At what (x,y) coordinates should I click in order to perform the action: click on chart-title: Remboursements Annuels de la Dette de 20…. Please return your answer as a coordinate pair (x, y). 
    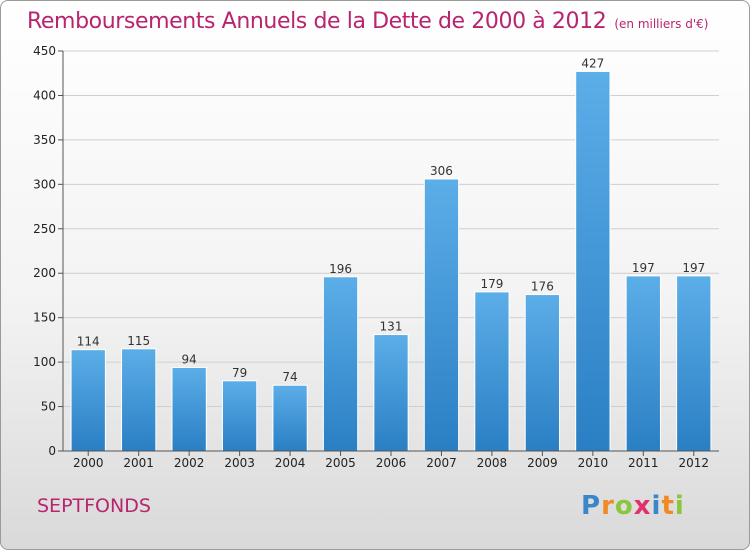
    Looking at the image, I should click on (367, 21).